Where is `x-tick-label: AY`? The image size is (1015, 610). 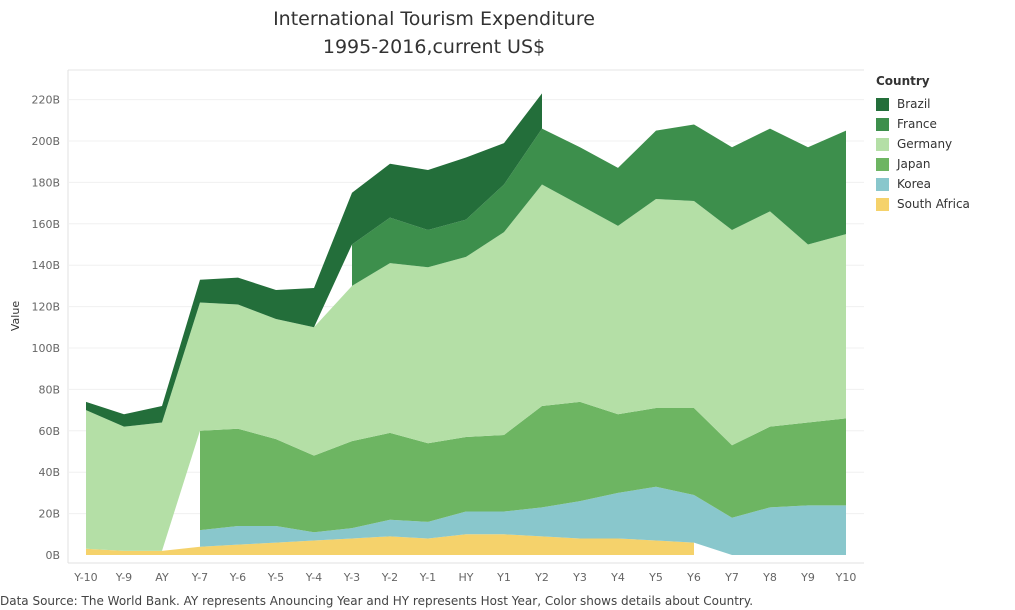 x-tick-label: AY is located at coordinates (162, 577).